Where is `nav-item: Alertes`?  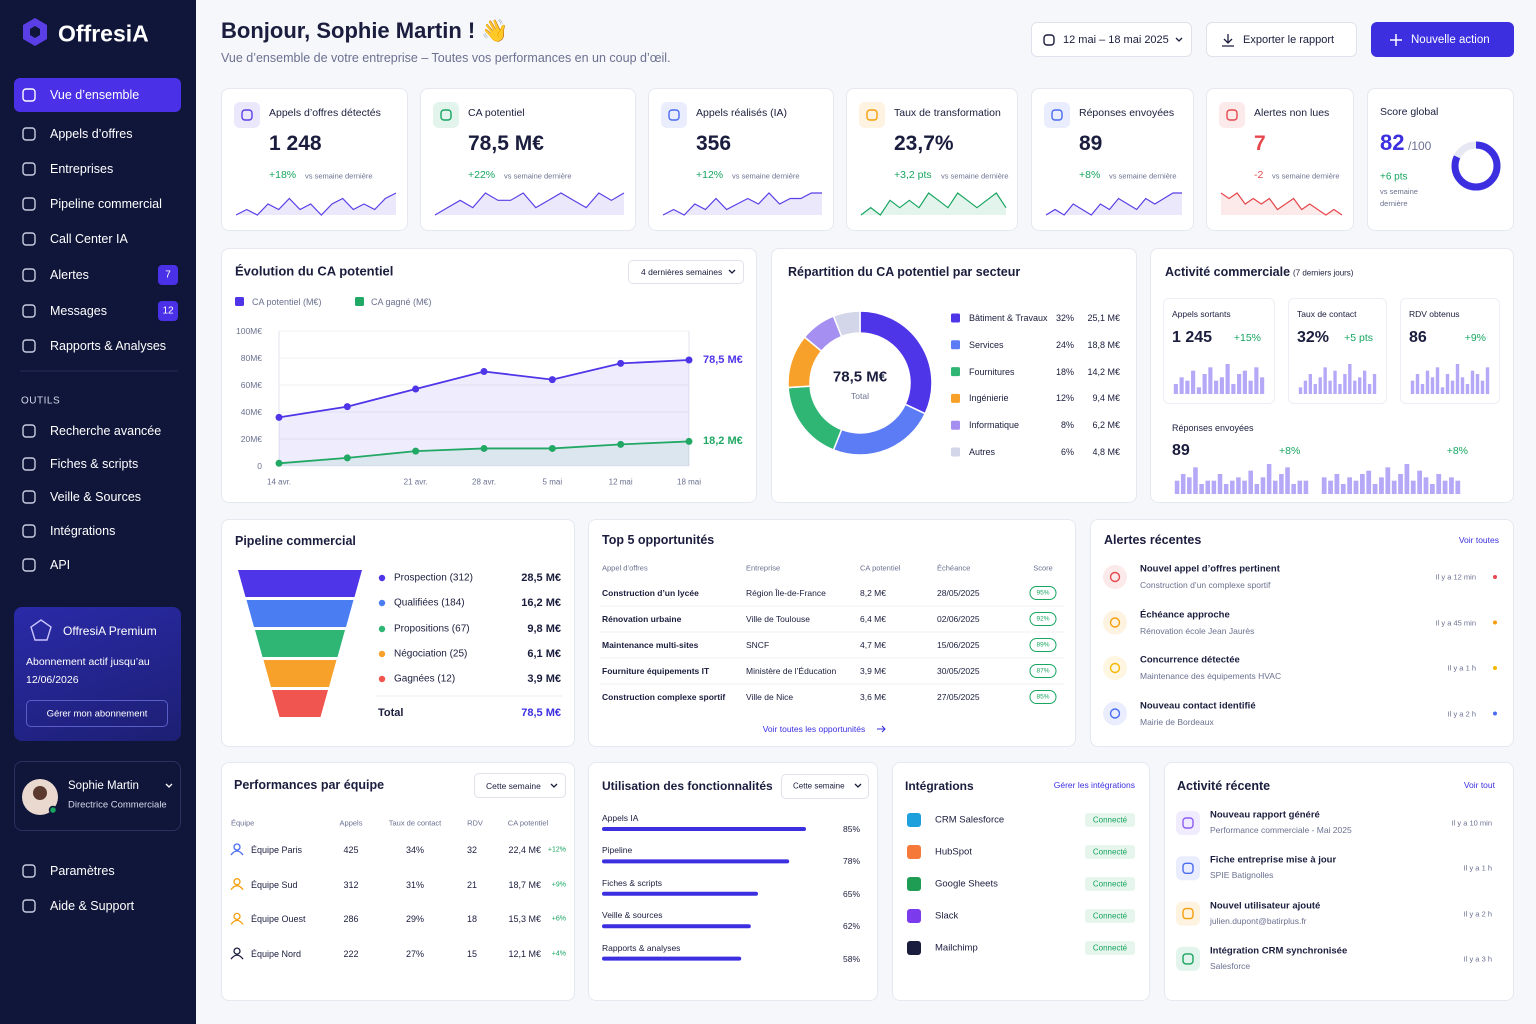 nav-item: Alertes is located at coordinates (69, 275).